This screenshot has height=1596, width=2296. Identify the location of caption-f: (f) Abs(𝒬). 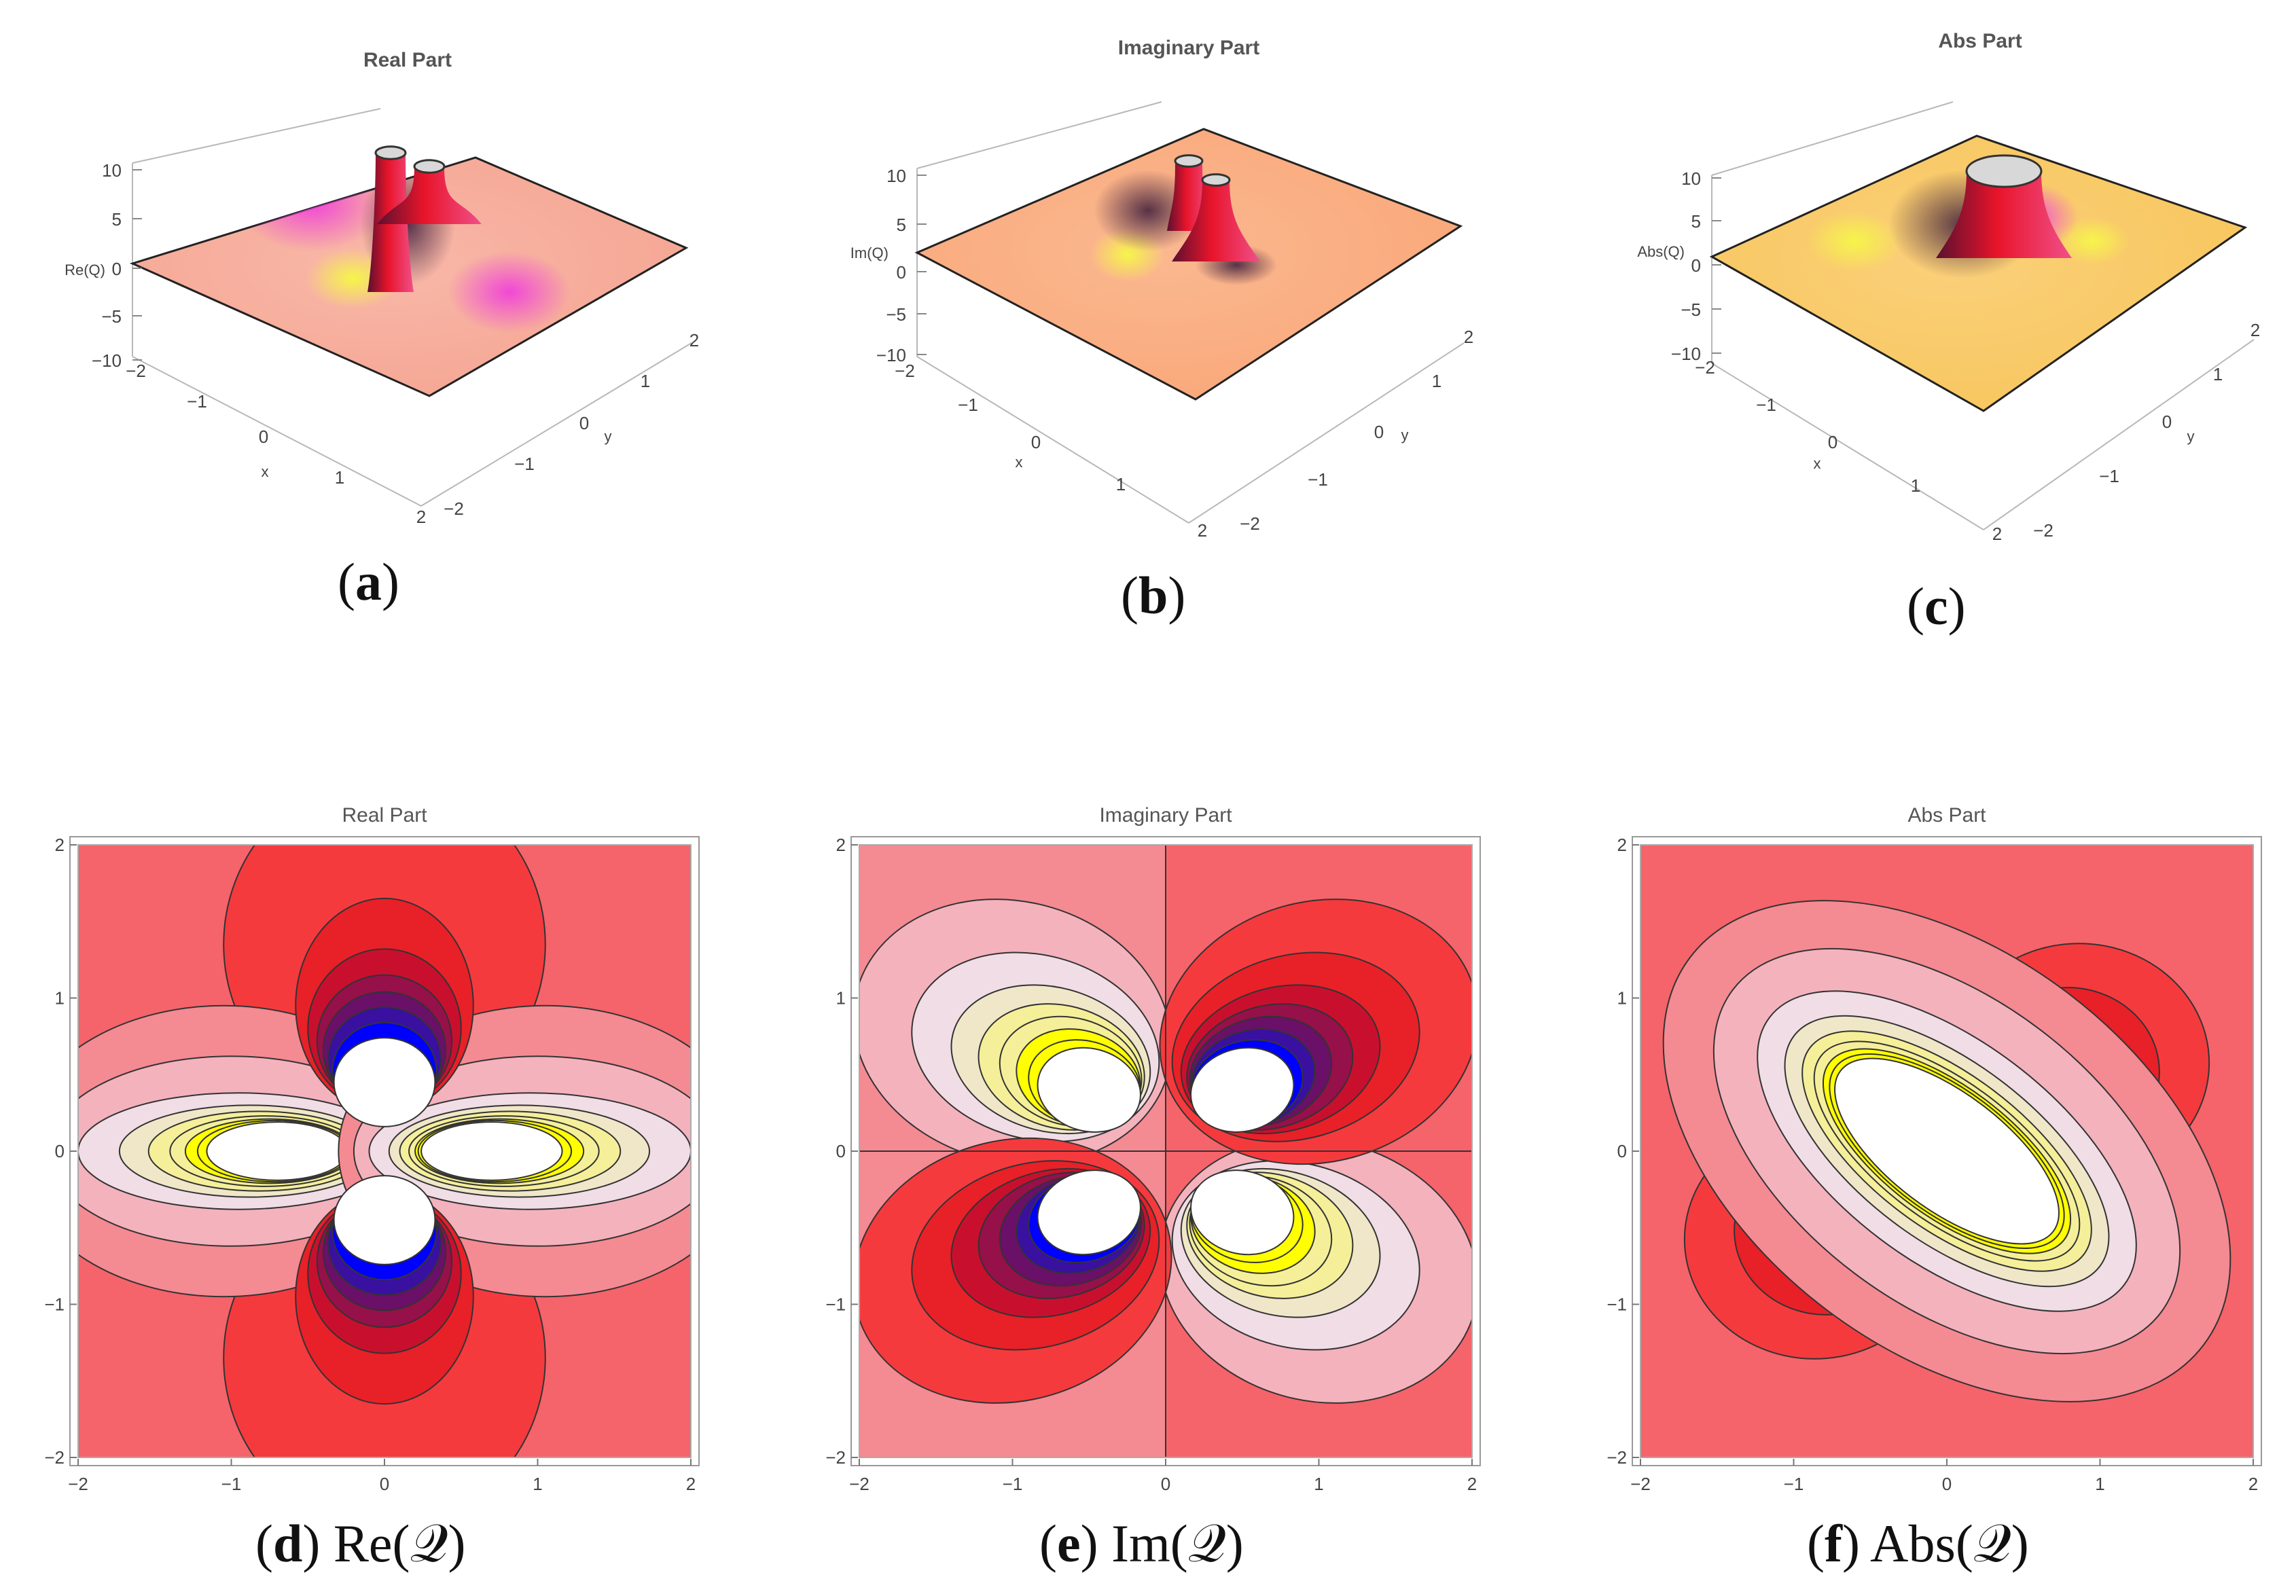
(1918, 1543).